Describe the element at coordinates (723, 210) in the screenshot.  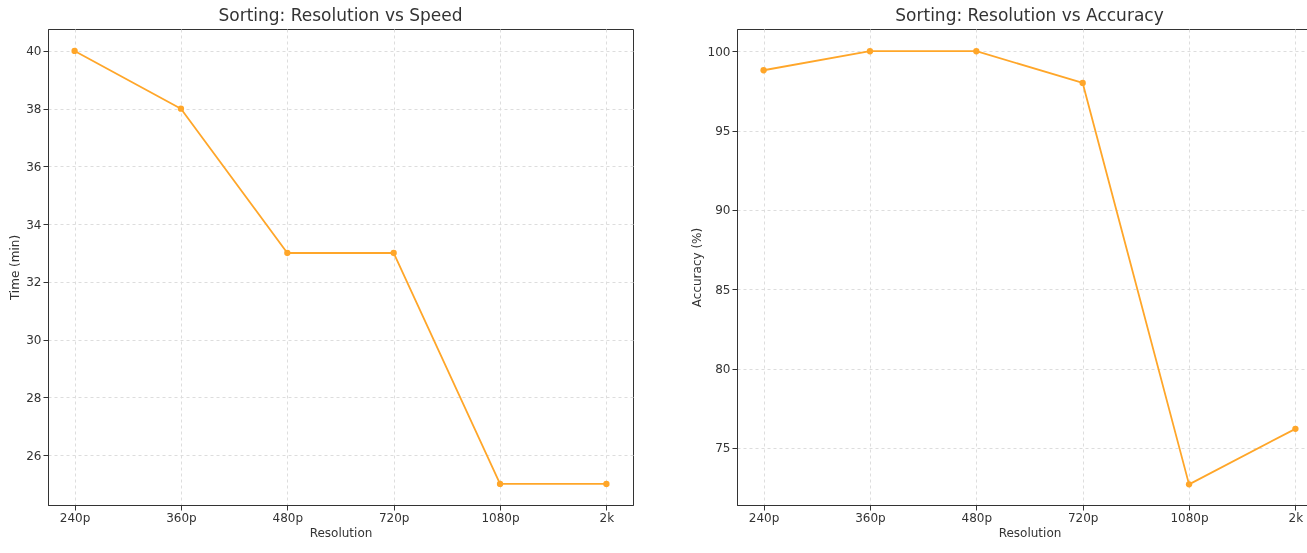
I see `y-tick-label: 90` at that location.